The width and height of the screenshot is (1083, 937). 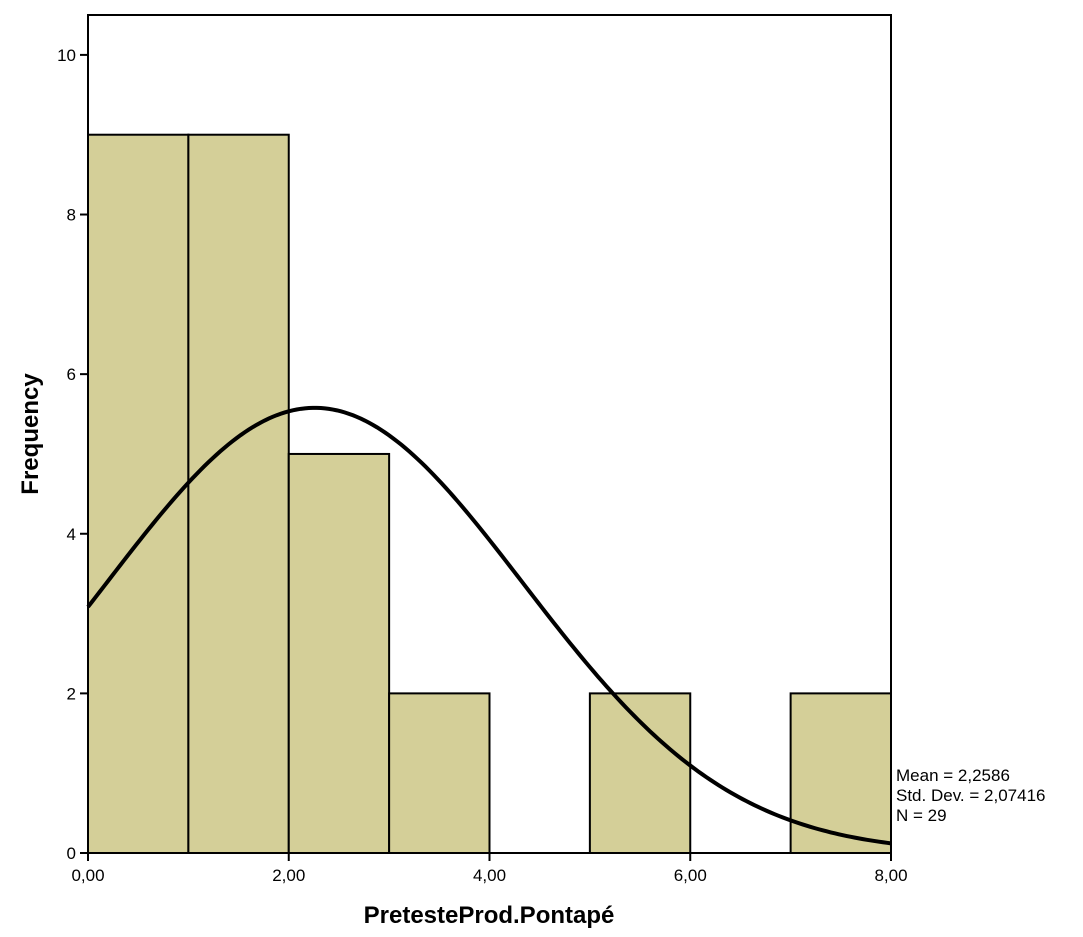 What do you see at coordinates (489, 915) in the screenshot?
I see `x-axis-title: PretesteProd.Pontapé` at bounding box center [489, 915].